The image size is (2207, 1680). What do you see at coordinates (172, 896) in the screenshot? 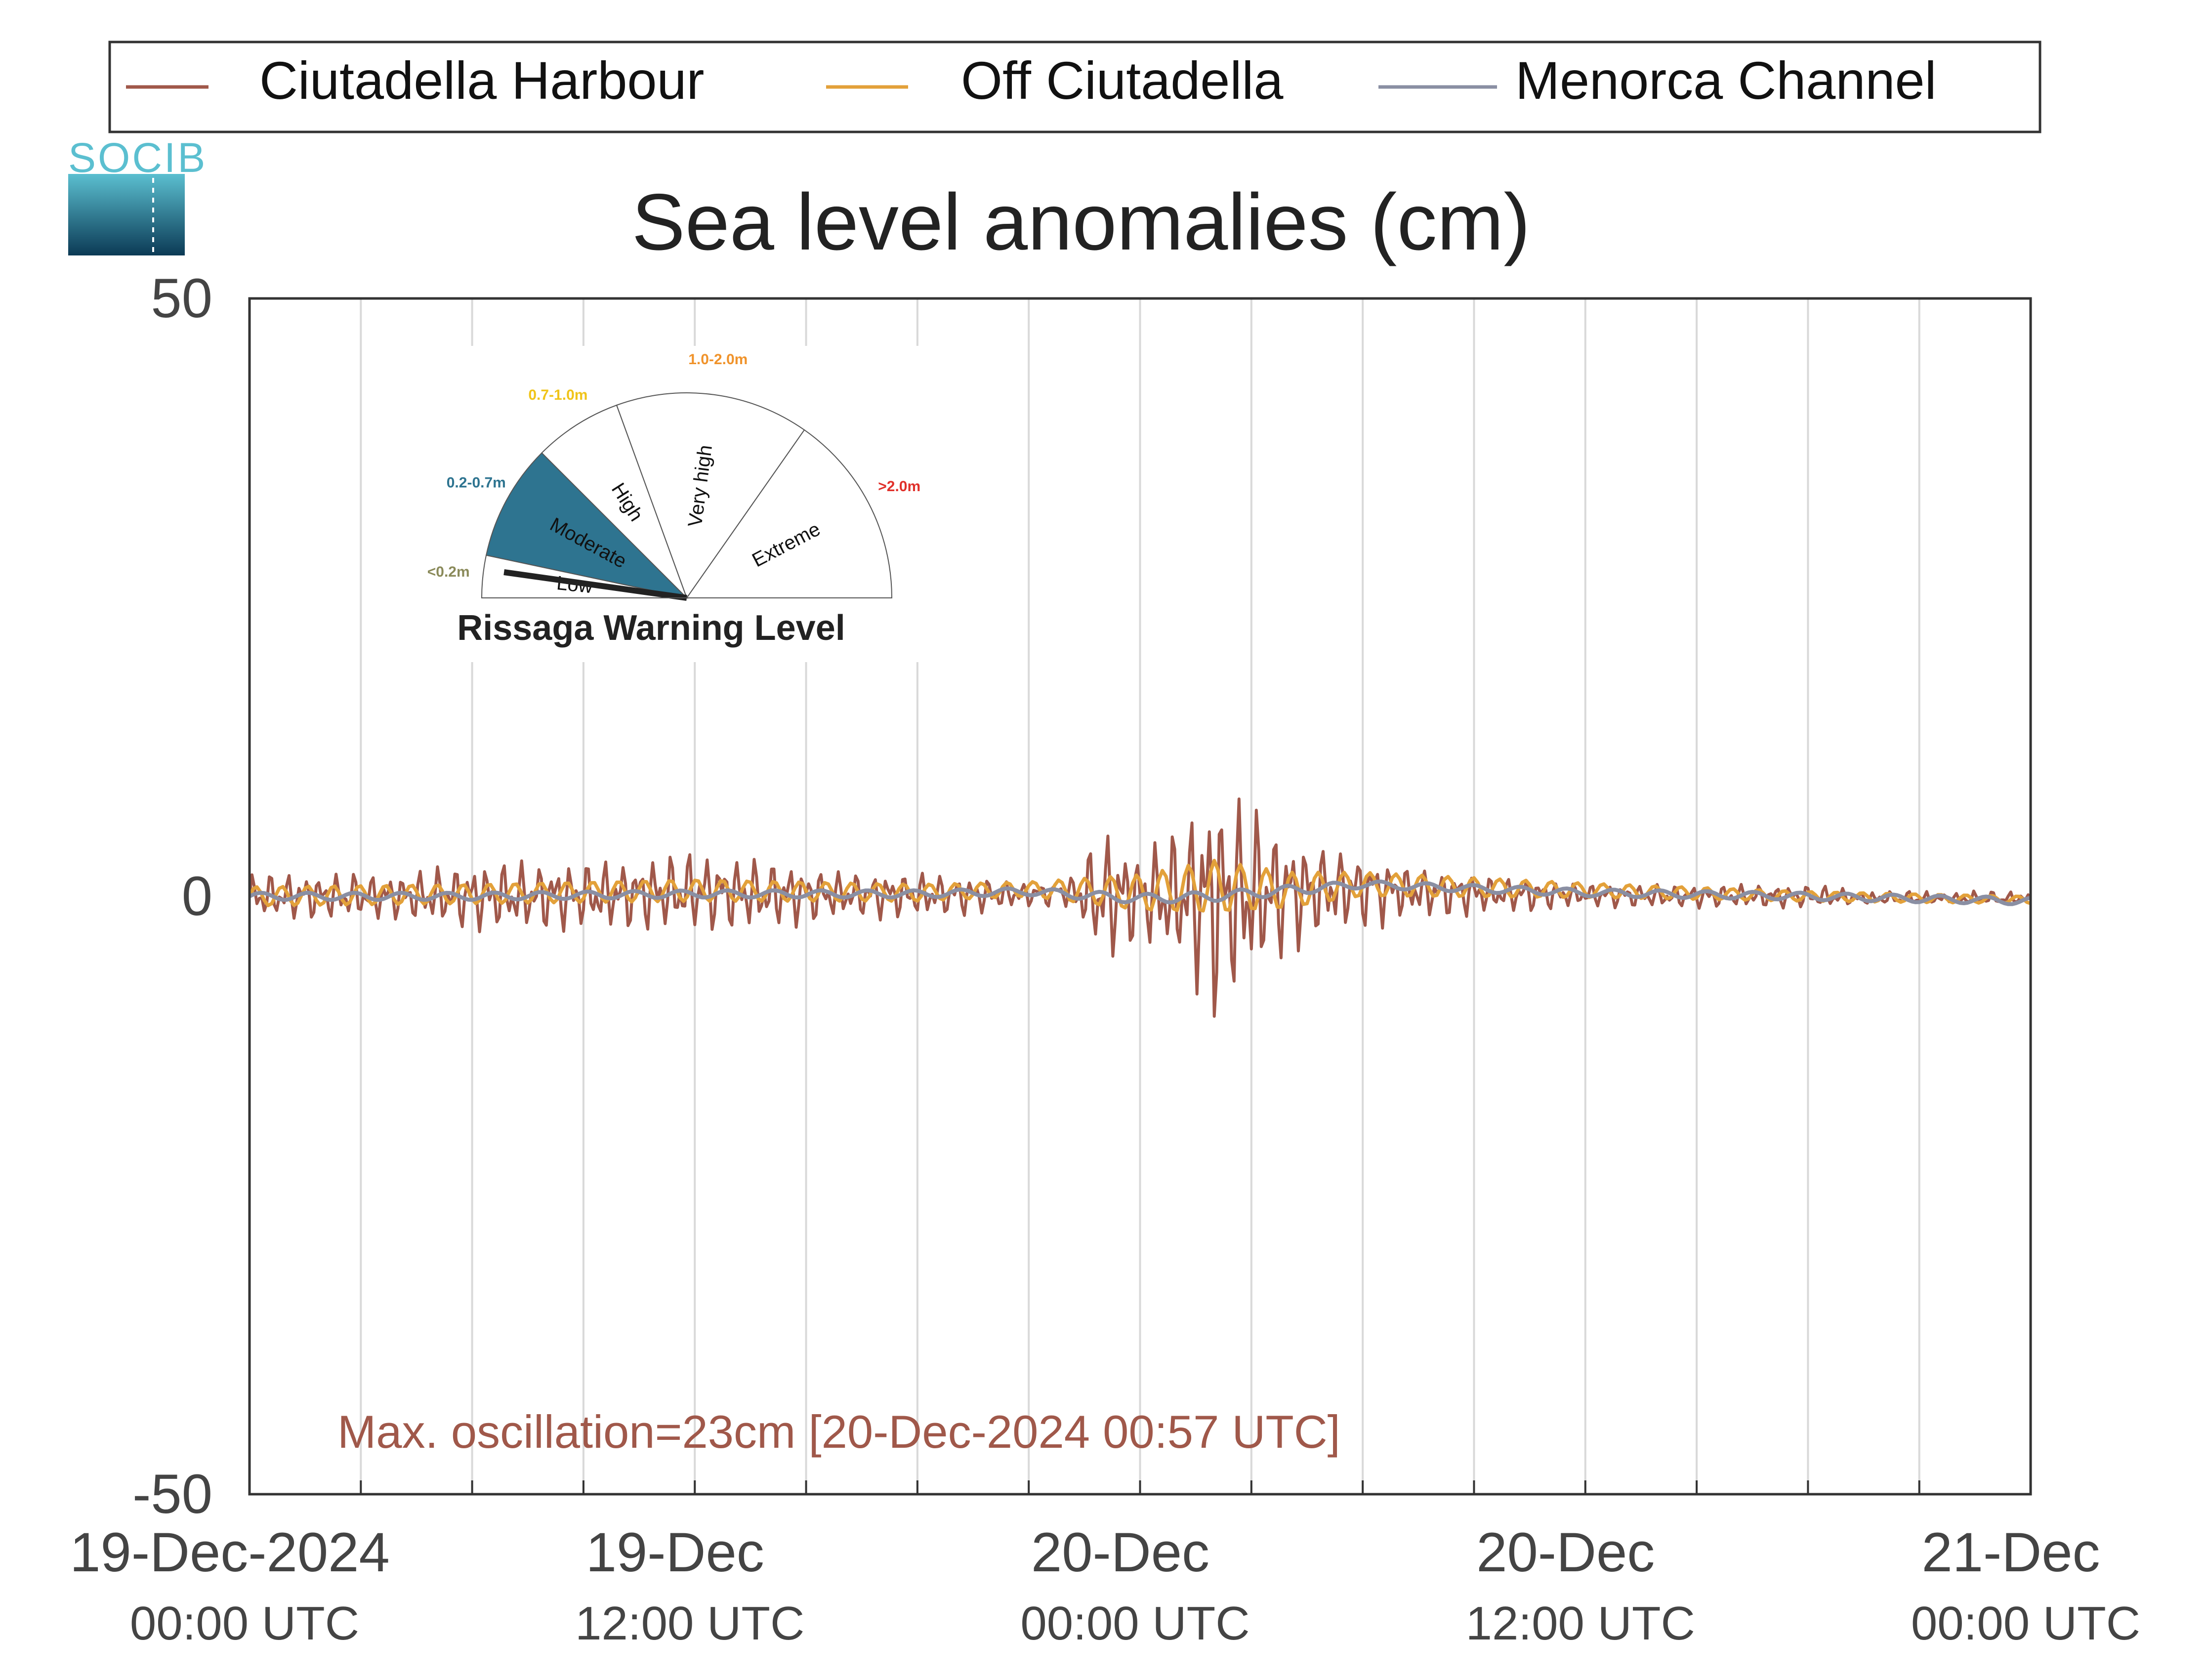
I see `y-axis: 50 0 -50` at bounding box center [172, 896].